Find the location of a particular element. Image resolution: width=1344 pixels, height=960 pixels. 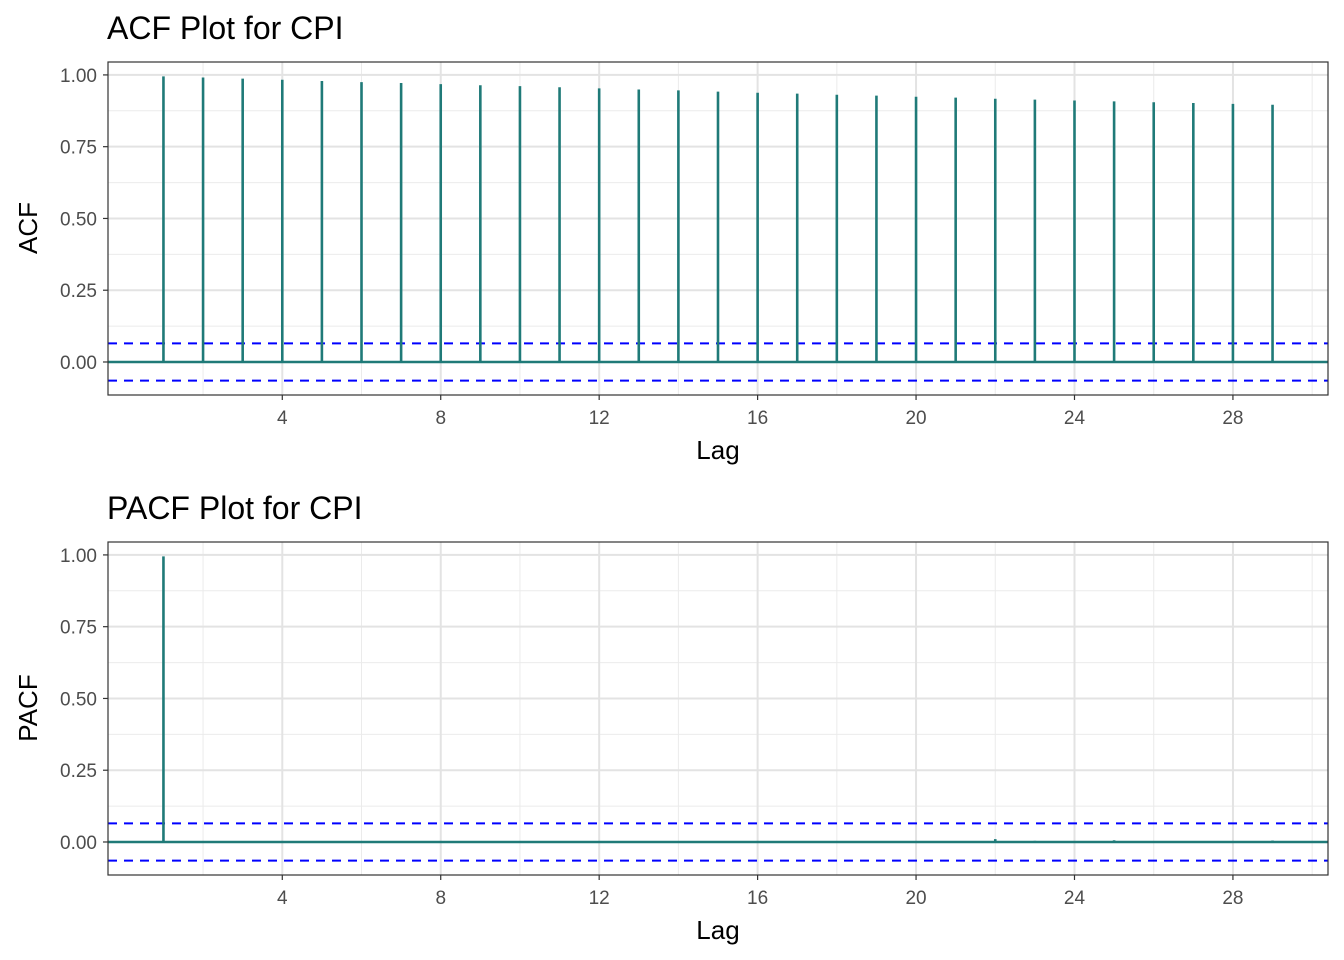

acf-y-tick-label: 0.50 is located at coordinates (78, 219).